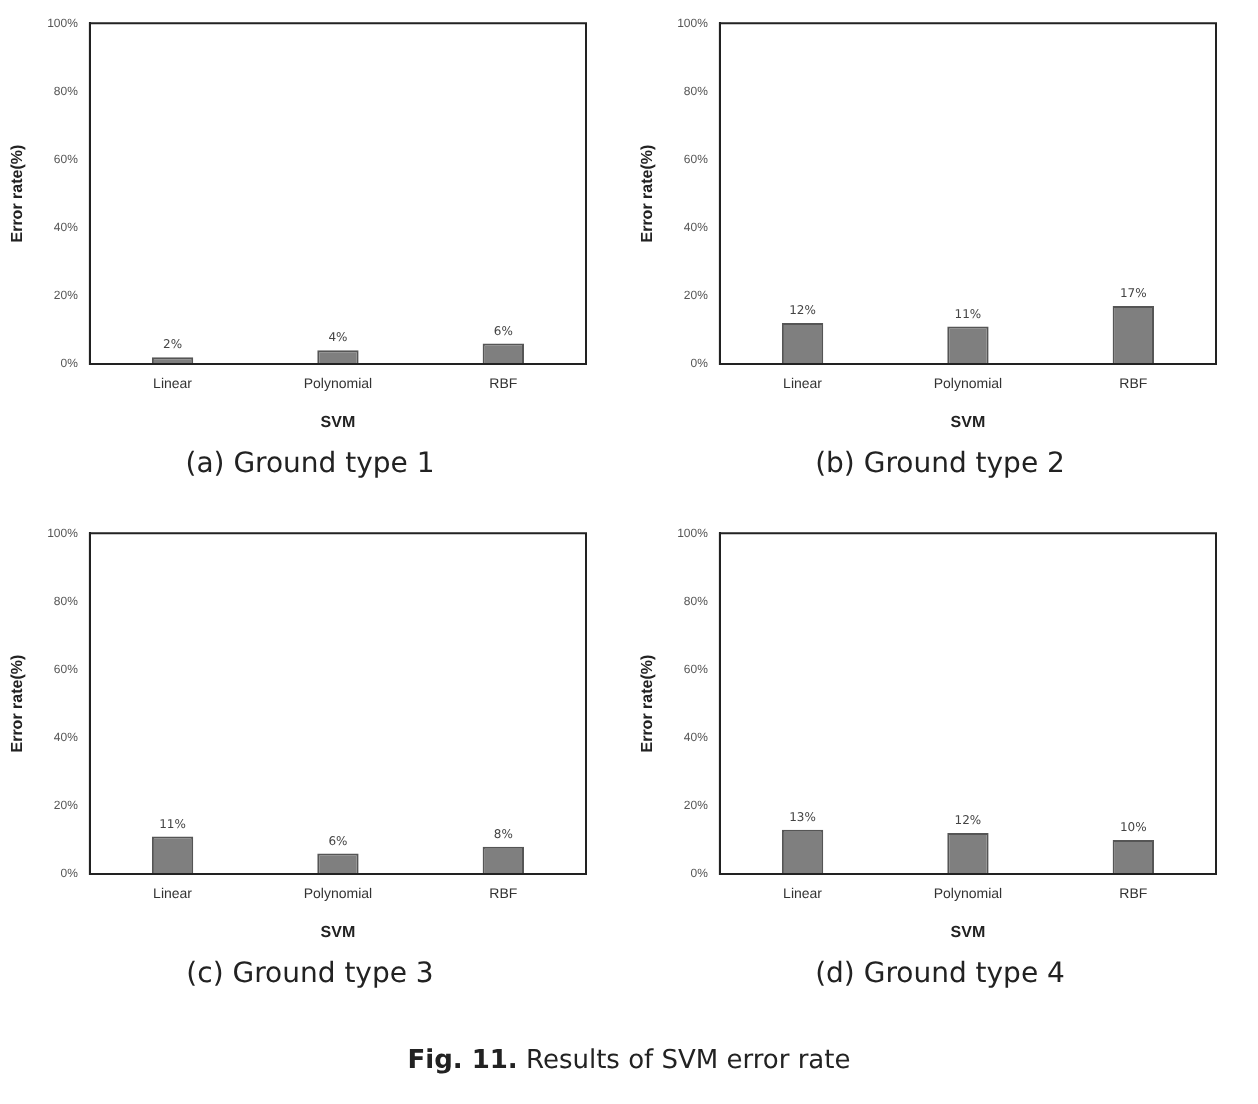  I want to click on text: (a) Ground type 1, so click(310, 464).